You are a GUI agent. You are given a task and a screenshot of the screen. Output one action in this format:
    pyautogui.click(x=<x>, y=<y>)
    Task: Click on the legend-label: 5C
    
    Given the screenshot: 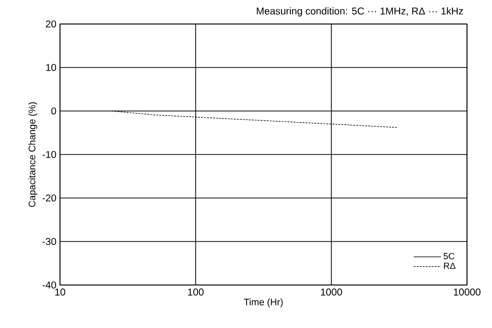 What is the action you would take?
    pyautogui.click(x=449, y=256)
    